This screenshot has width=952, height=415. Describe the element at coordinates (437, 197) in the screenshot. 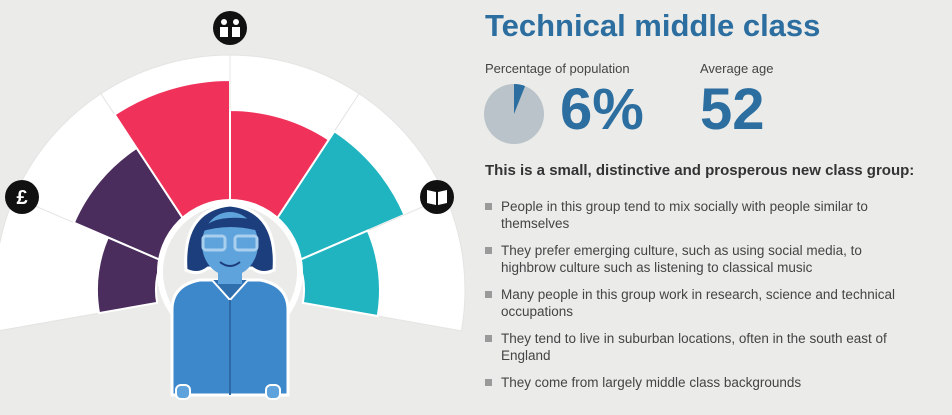

I see `cultural-icon` at that location.